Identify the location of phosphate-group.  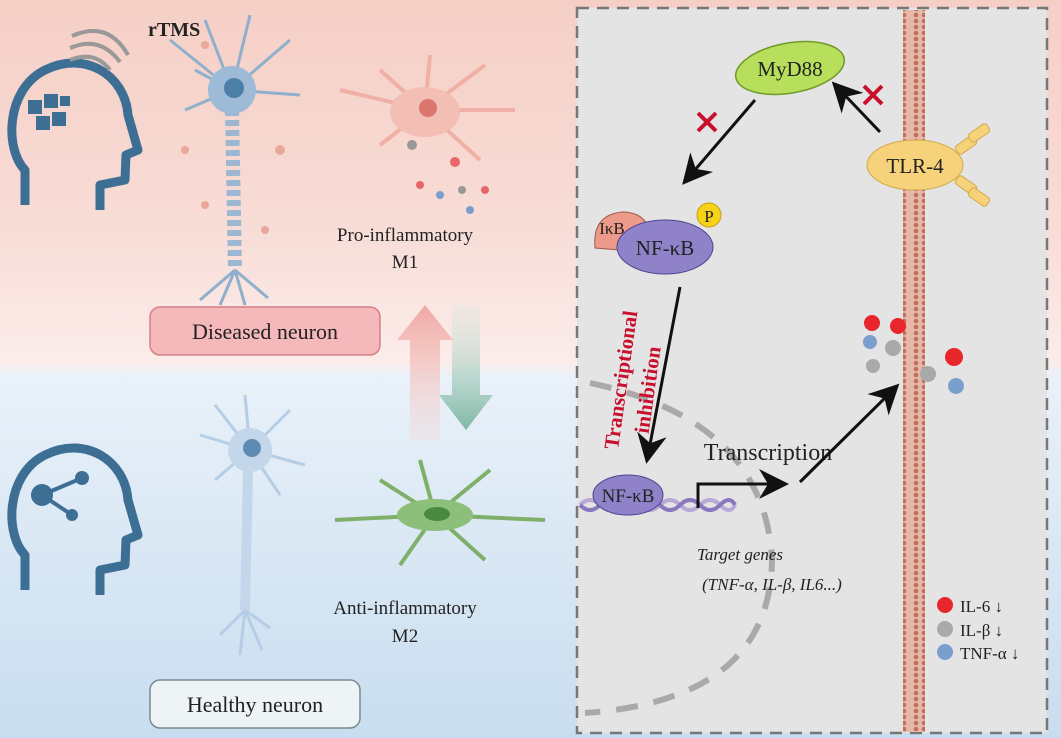
(709, 215).